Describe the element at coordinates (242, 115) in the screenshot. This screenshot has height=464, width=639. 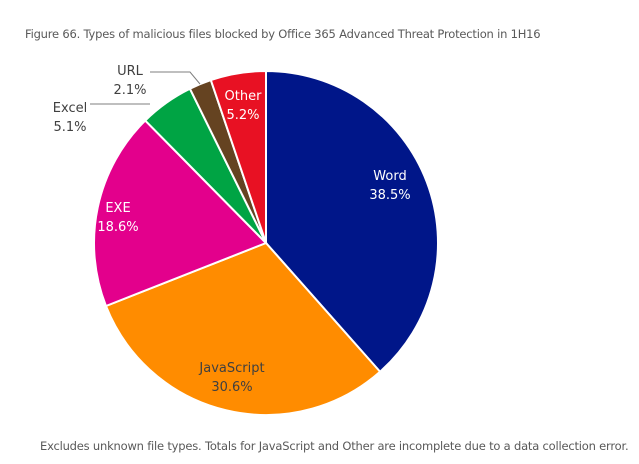
I see `slice-value-other: 5.2%` at that location.